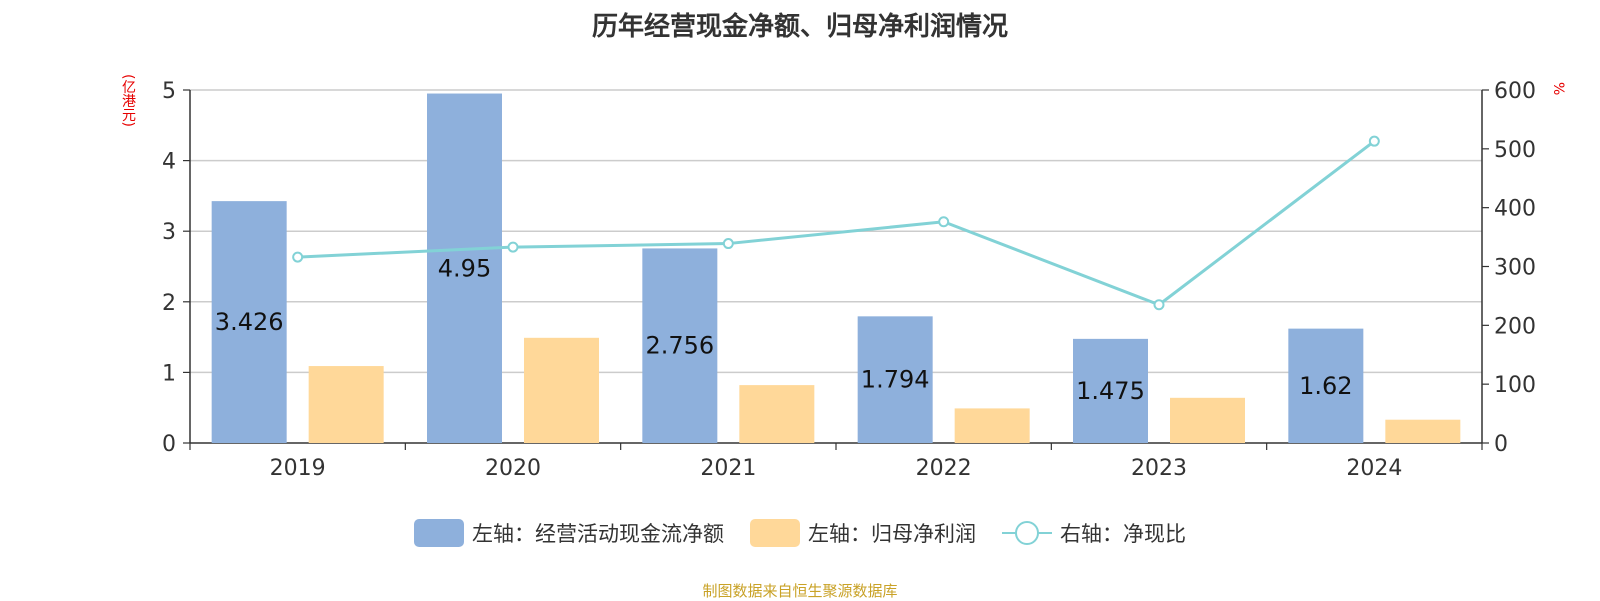 This screenshot has width=1600, height=601. What do you see at coordinates (169, 303) in the screenshot?
I see `left-axis-tick-label: 2` at bounding box center [169, 303].